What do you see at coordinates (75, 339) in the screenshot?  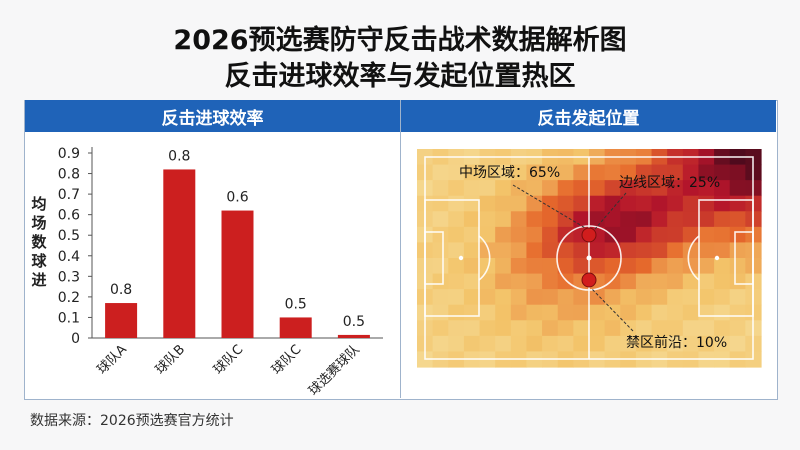 I see `y-tick-label: 0` at bounding box center [75, 339].